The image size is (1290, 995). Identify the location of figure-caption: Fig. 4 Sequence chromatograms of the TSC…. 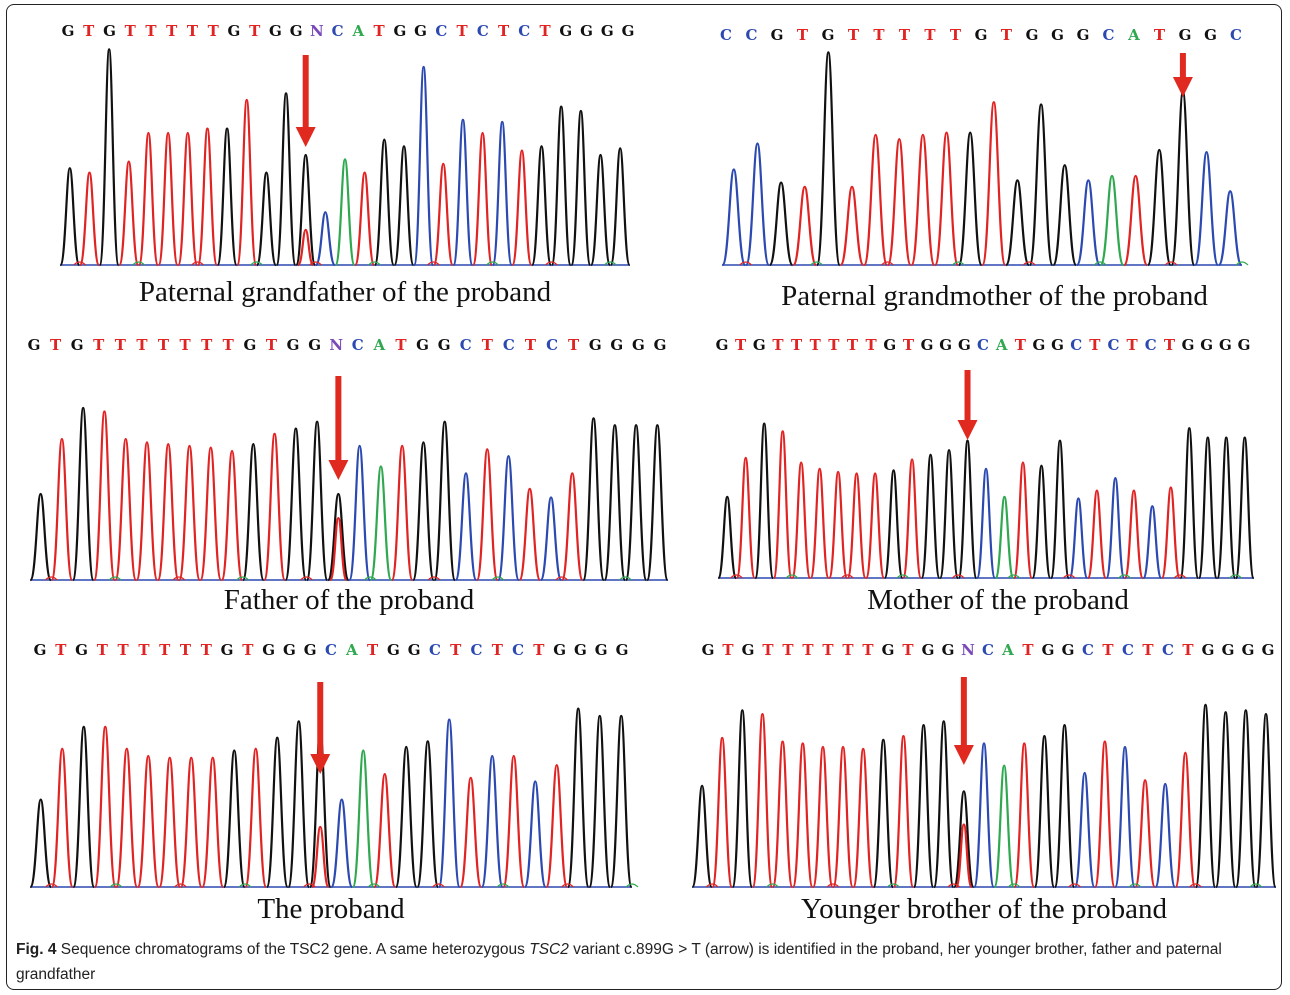
(641, 962).